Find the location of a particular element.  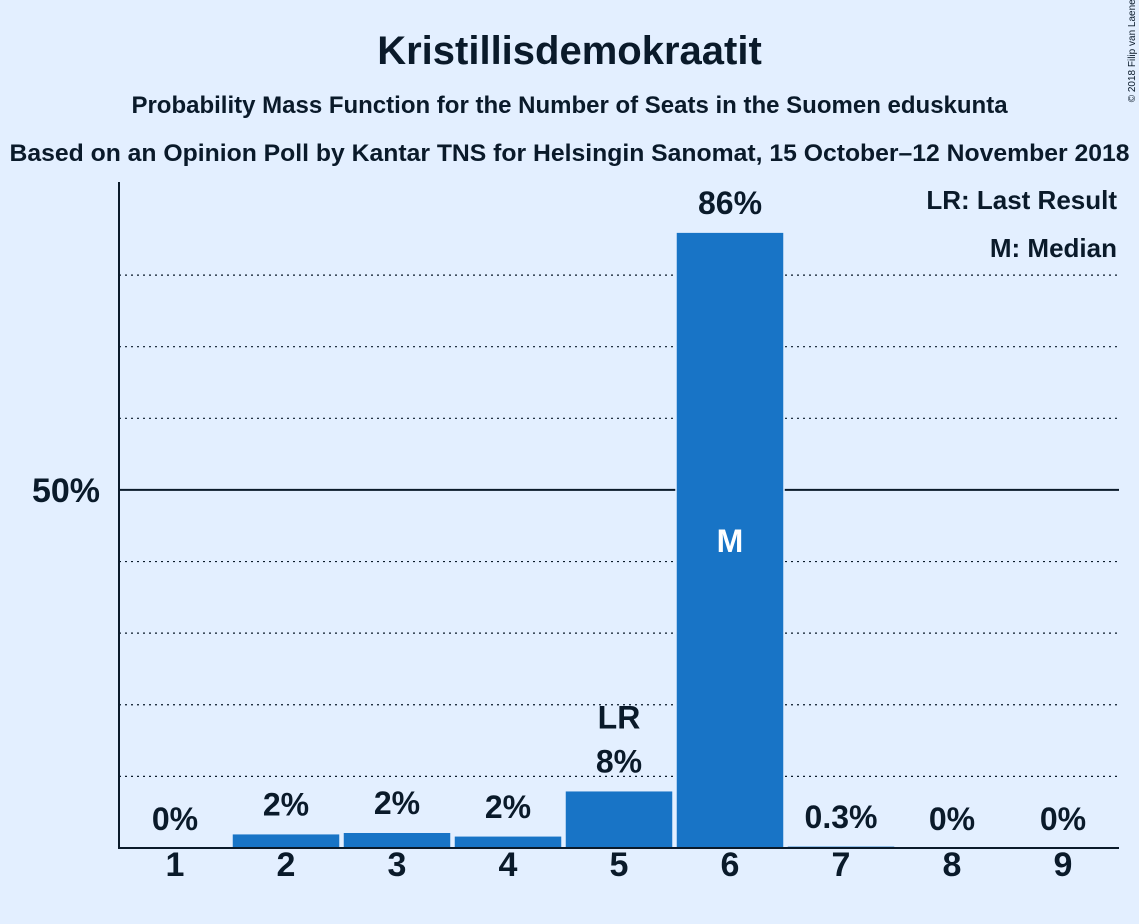

x-tick-label-1: 1 is located at coordinates (175, 865).